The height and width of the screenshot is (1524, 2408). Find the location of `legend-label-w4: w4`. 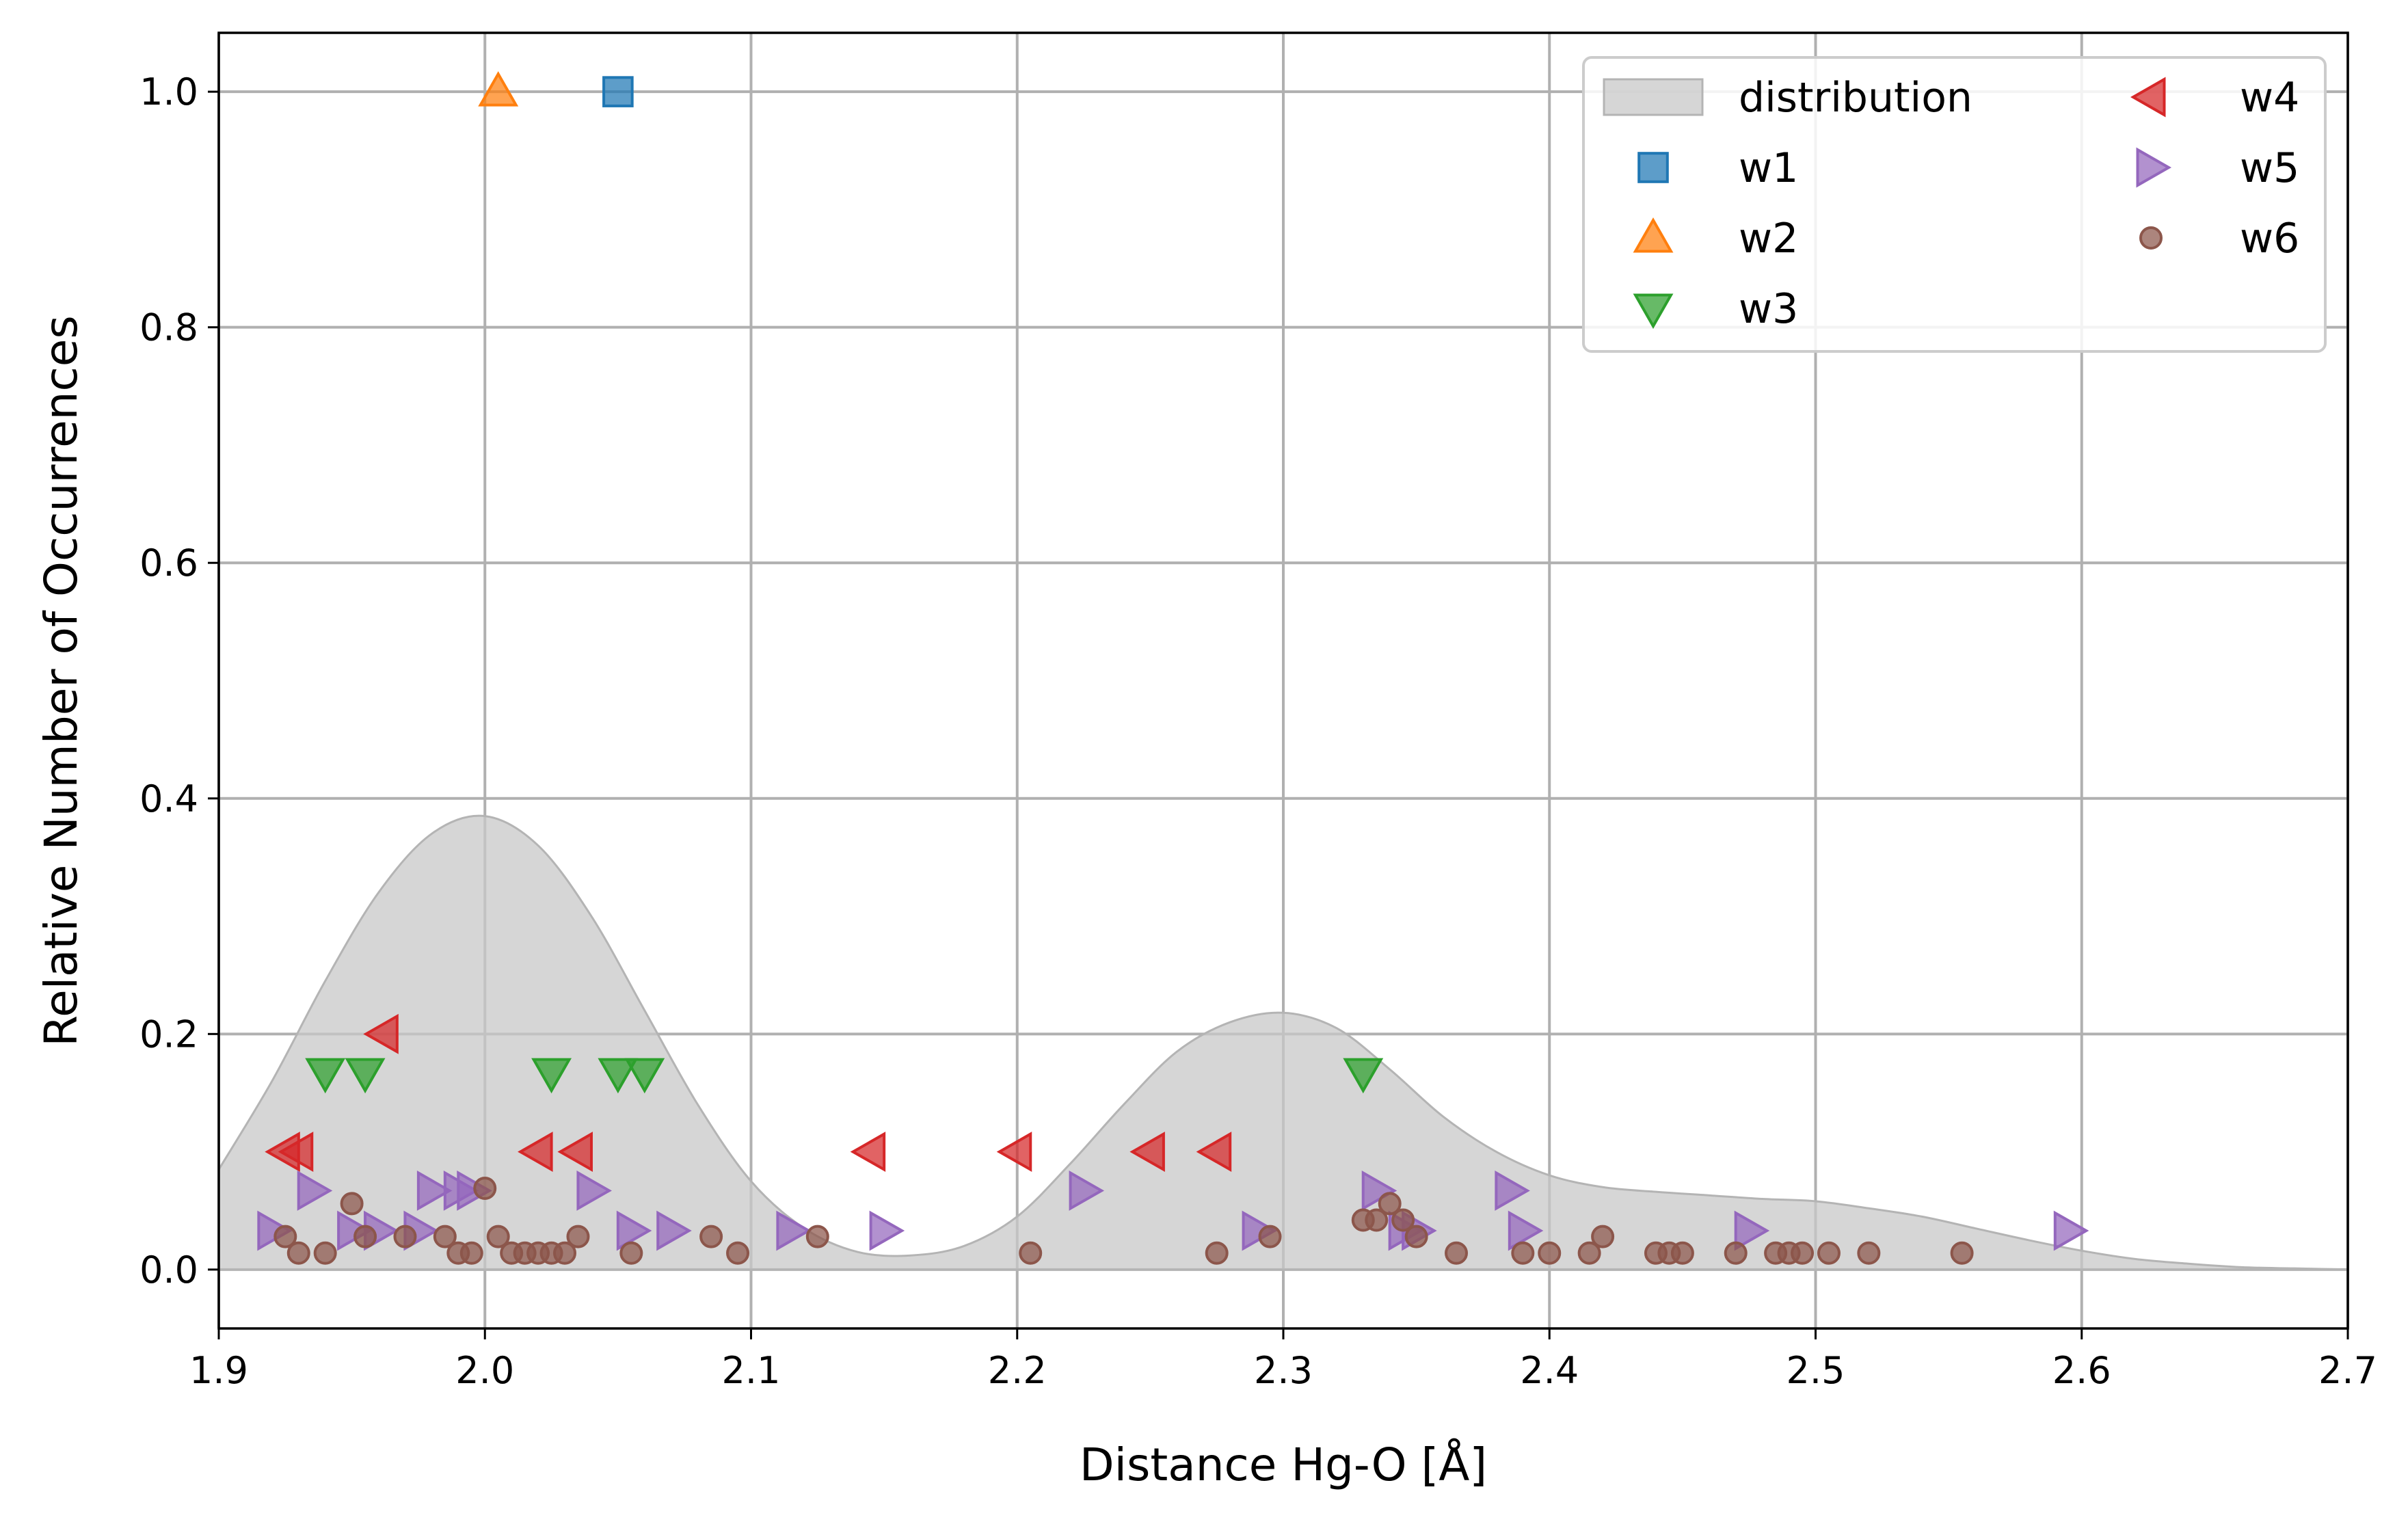

legend-label-w4: w4 is located at coordinates (2269, 98).